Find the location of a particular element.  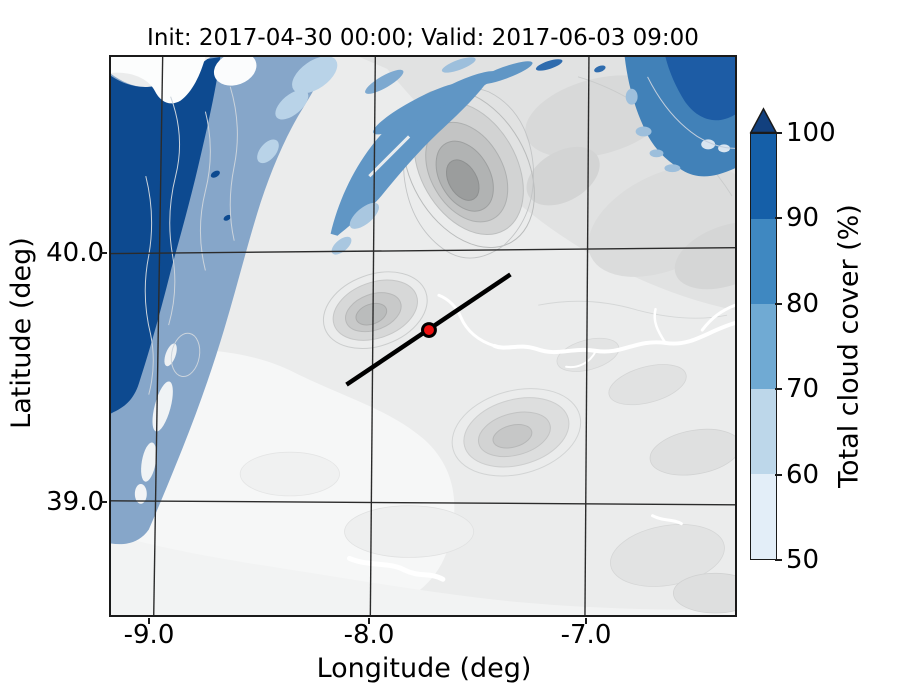

colorbar-tick-label: 100 is located at coordinates (811, 133).